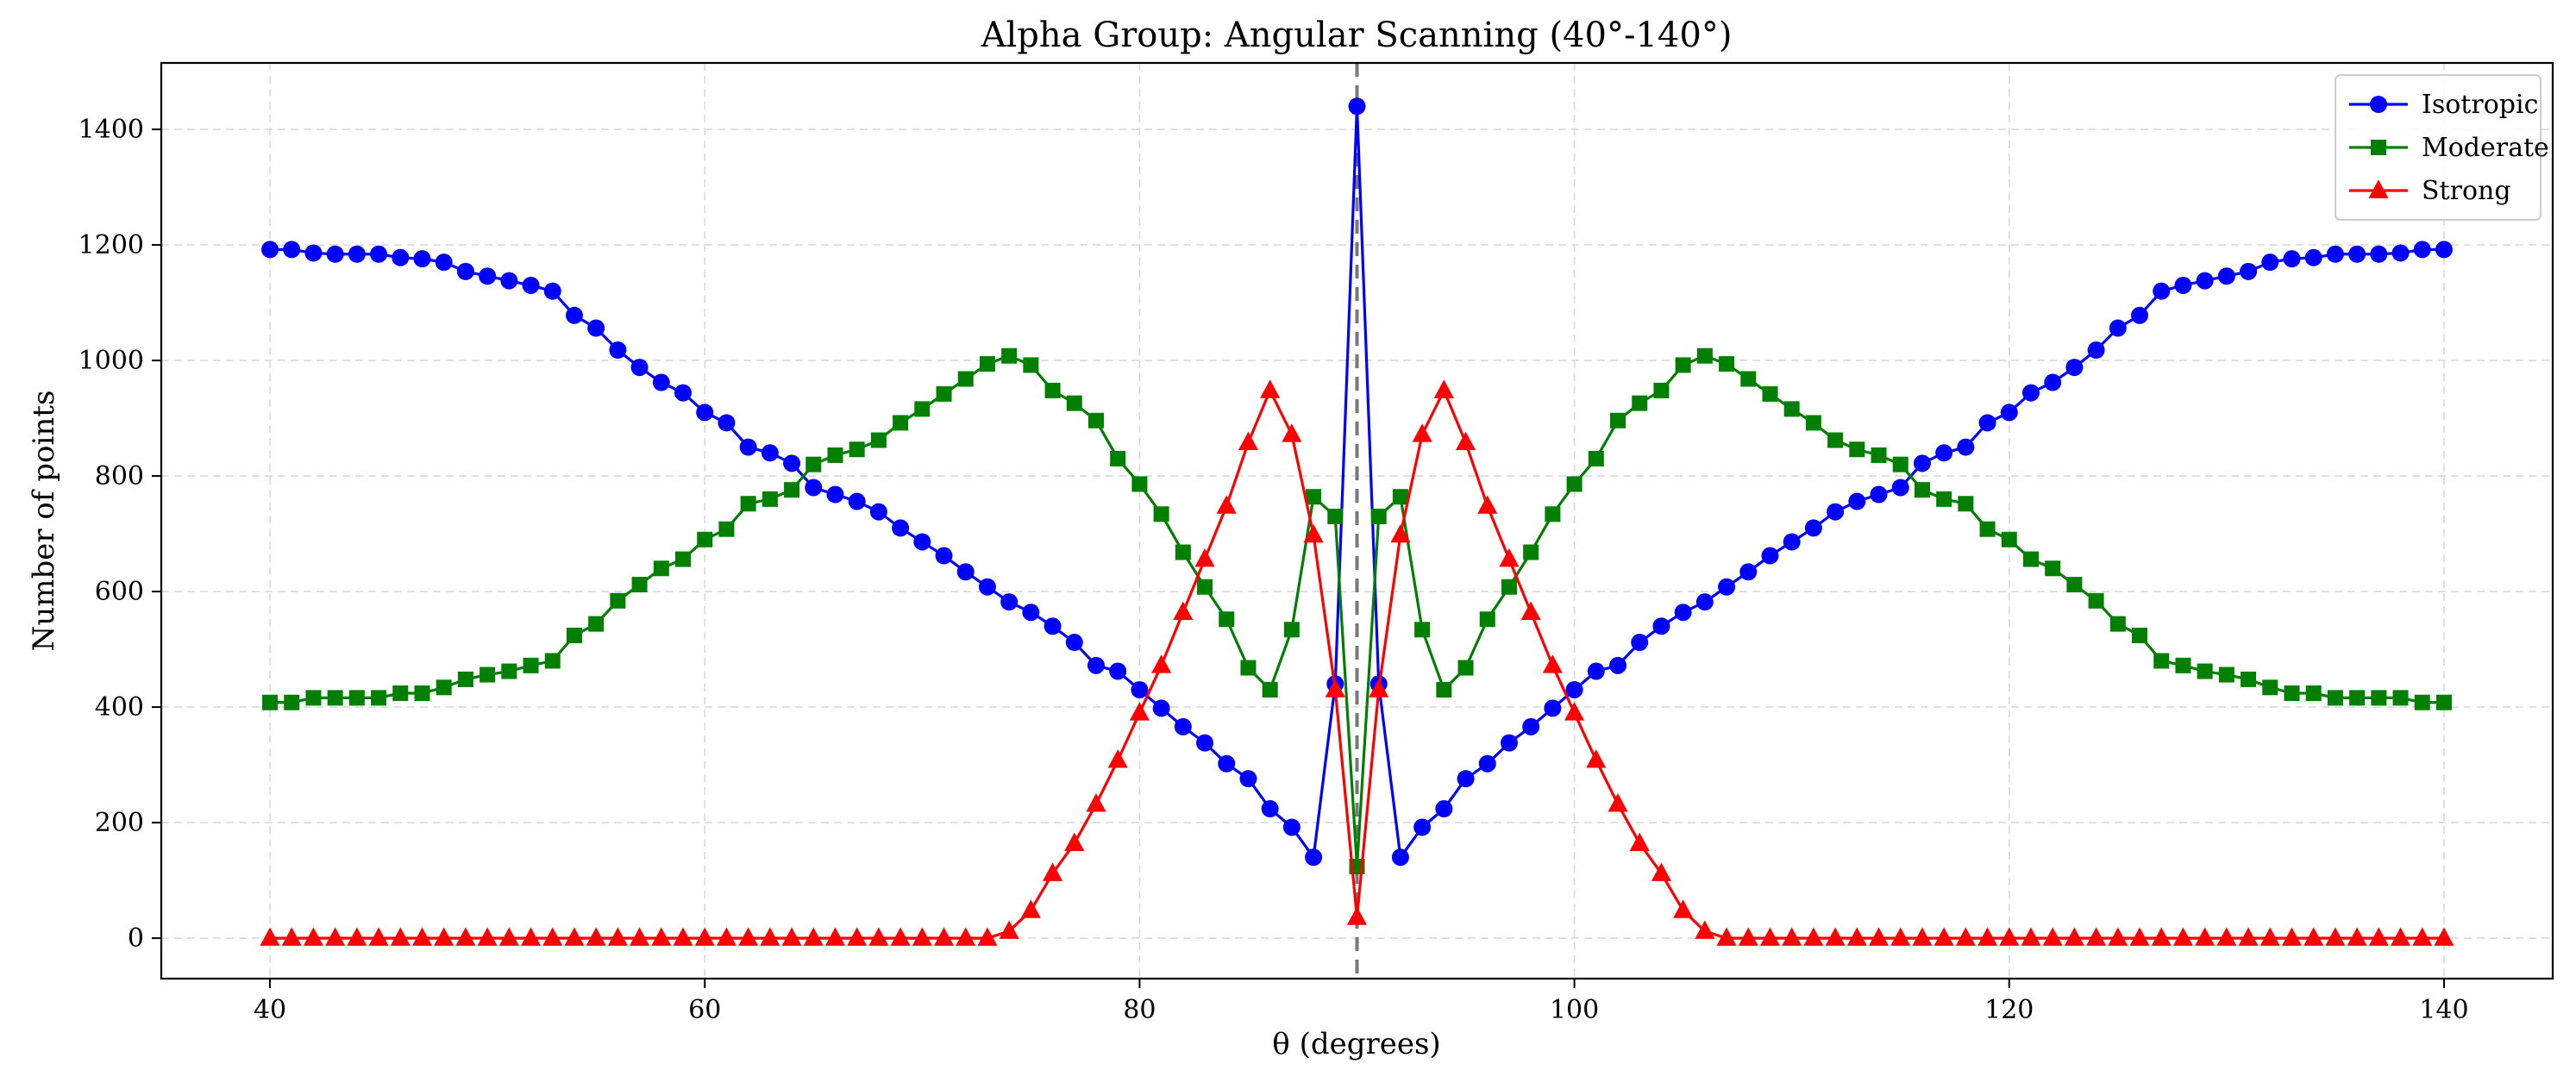 This screenshot has width=2576, height=1070. Describe the element at coordinates (2480, 105) in the screenshot. I see `legend-label: Isotropic` at that location.